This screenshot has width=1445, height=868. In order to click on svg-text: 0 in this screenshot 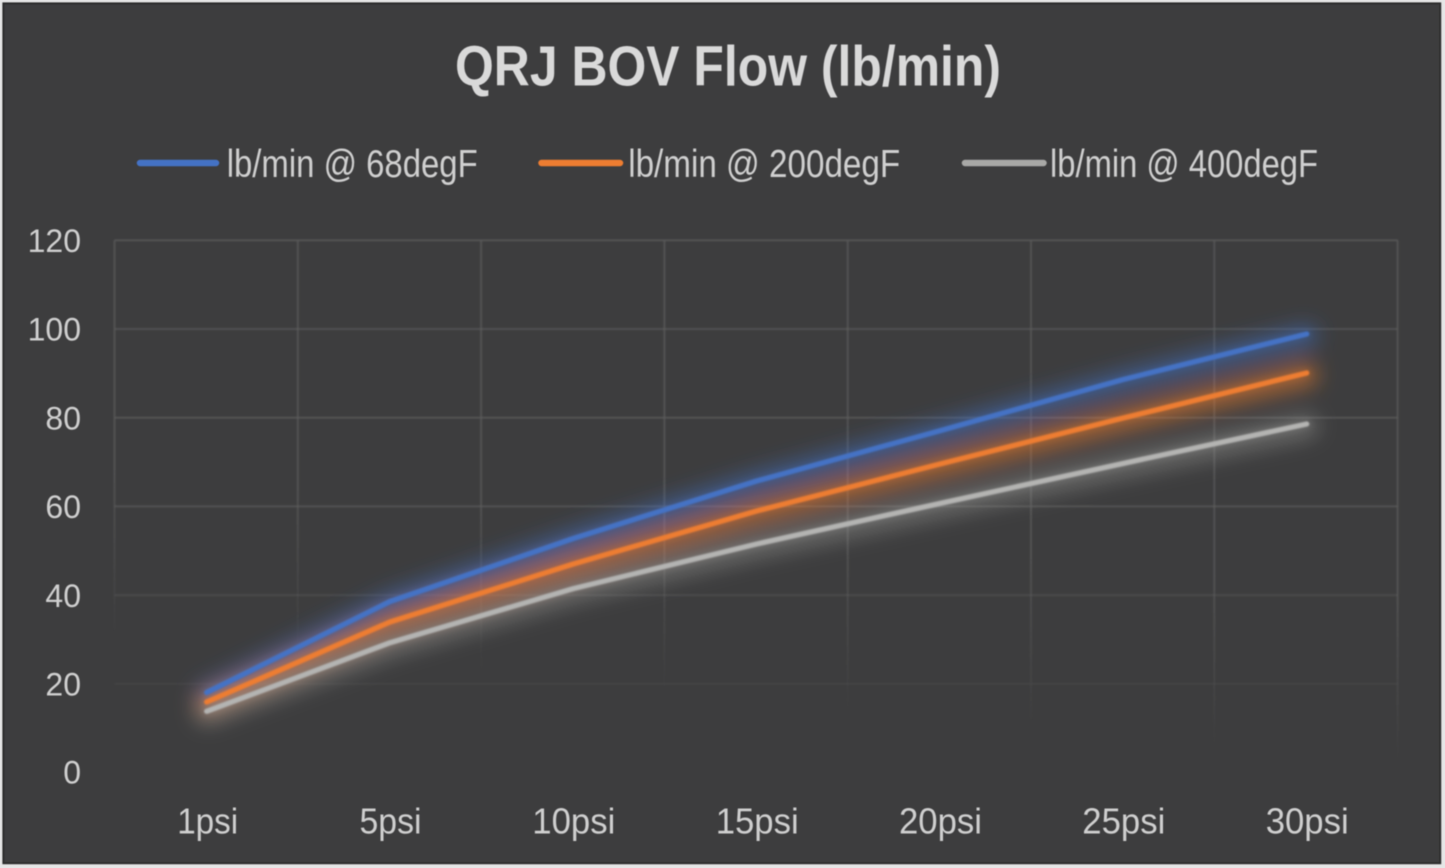, I will do `click(72, 773)`.